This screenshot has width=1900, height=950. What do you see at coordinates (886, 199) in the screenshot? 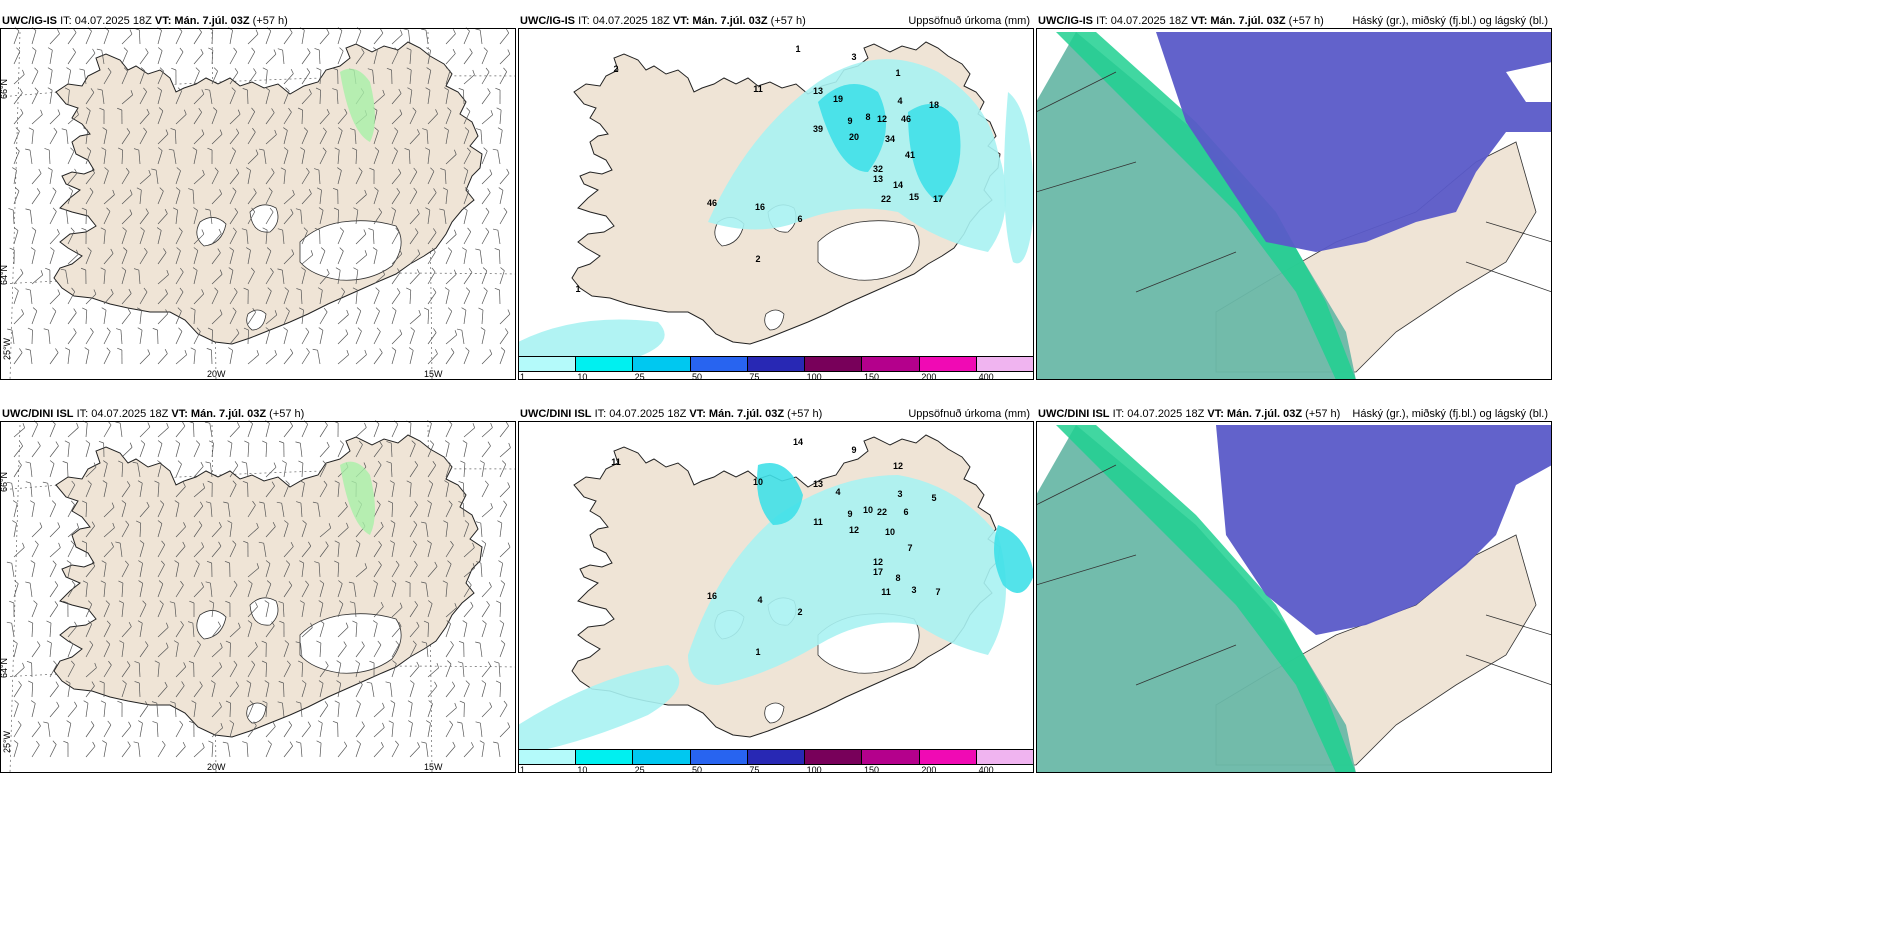
I see `precip-value-label: 22` at bounding box center [886, 199].